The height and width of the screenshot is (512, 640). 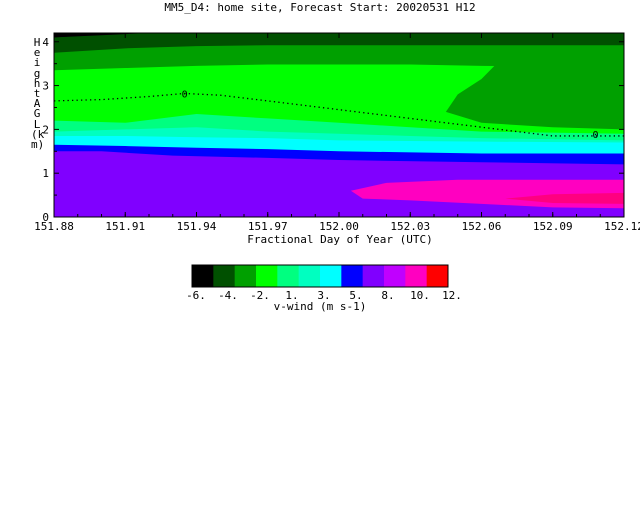 What do you see at coordinates (420, 295) in the screenshot?
I see `colorbar-tick-label: 10.` at bounding box center [420, 295].